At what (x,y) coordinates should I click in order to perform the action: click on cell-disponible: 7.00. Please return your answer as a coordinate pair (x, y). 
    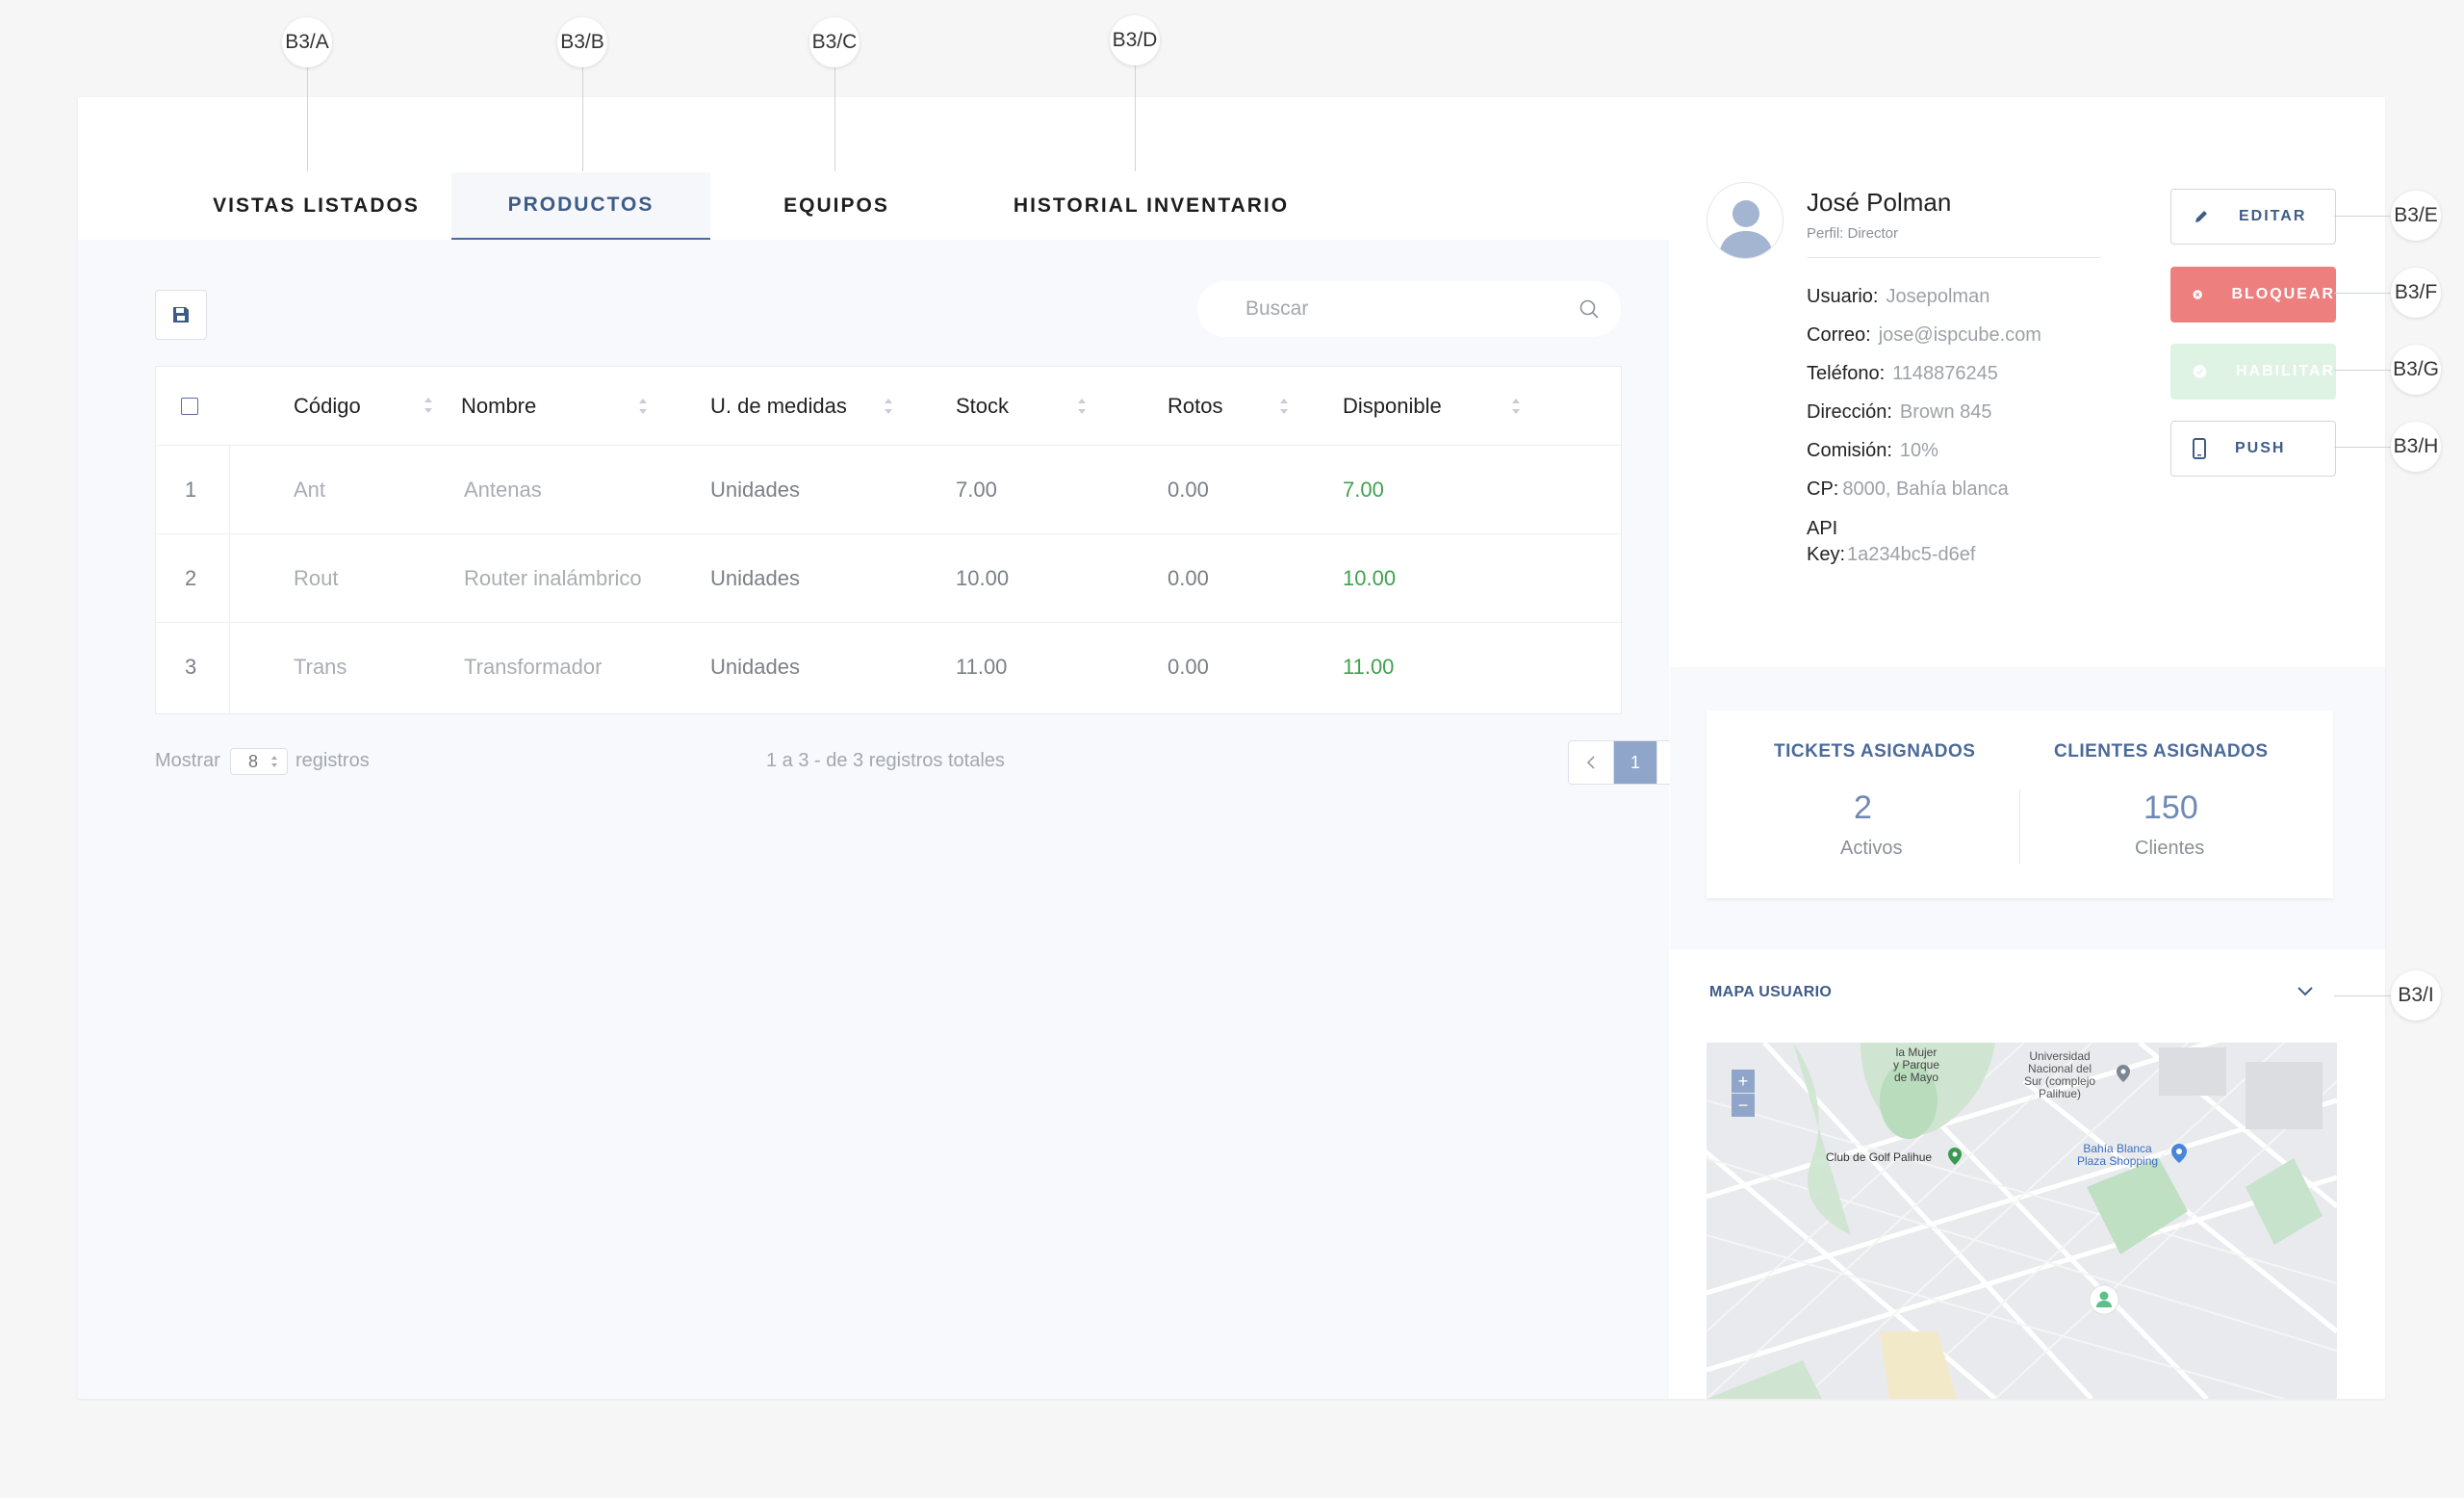
    Looking at the image, I should click on (1363, 490).